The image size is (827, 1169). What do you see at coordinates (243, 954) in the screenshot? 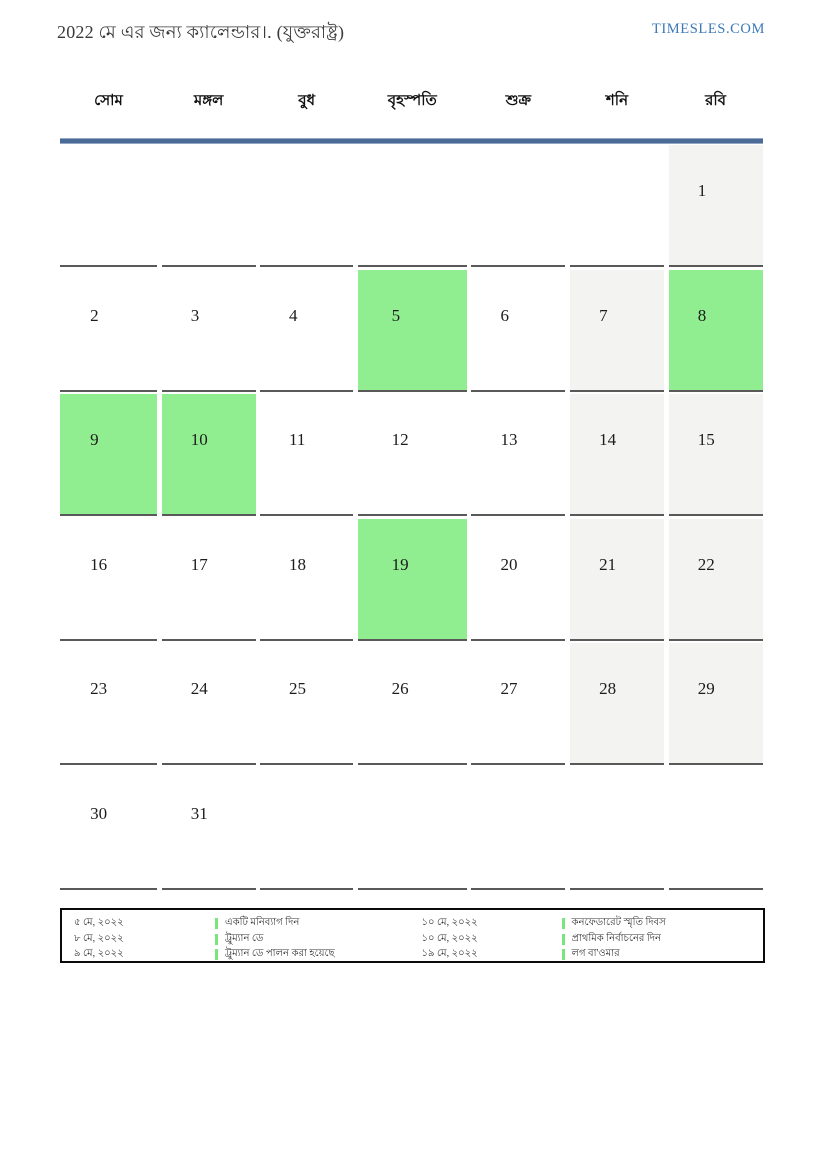
I see `legend-entry: ৯ মে, ২০২২ ট্রুম্যান ডে পালন করা হয়েছে` at bounding box center [243, 954].